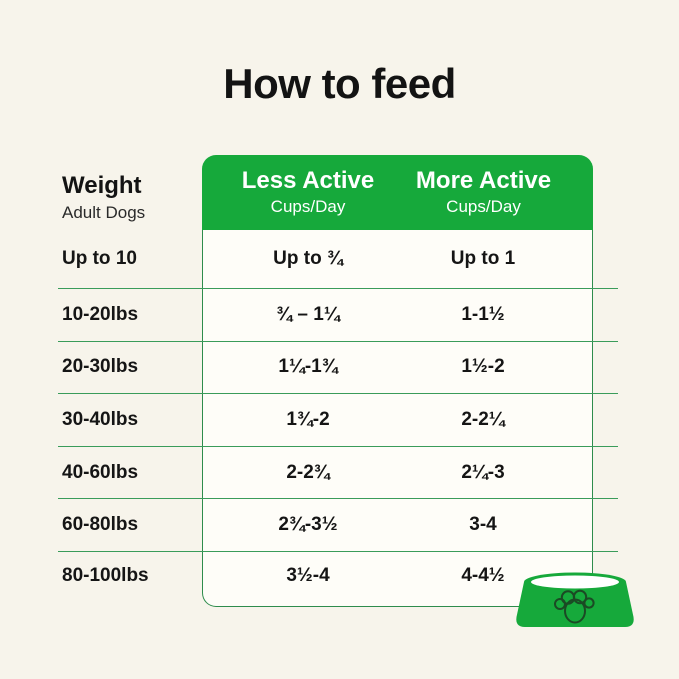 This screenshot has height=679, width=679. Describe the element at coordinates (483, 575) in the screenshot. I see `more-active-cell: 4-4½` at that location.